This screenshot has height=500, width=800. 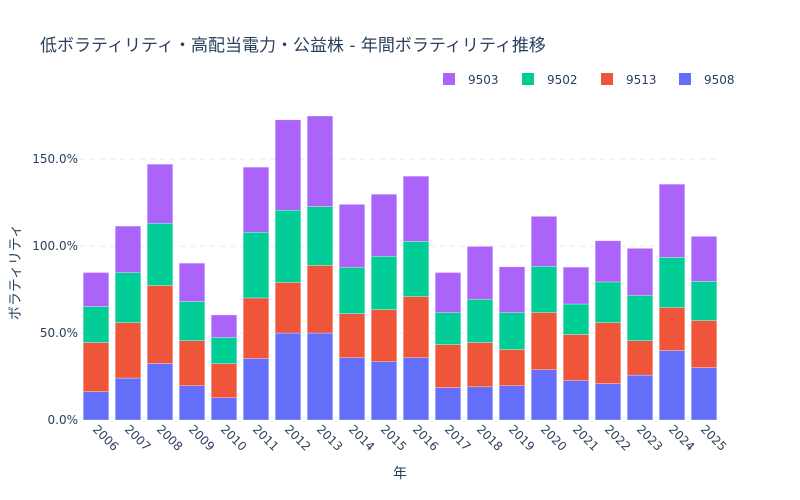 What do you see at coordinates (448, 292) in the screenshot?
I see `bar-9503-2017` at bounding box center [448, 292].